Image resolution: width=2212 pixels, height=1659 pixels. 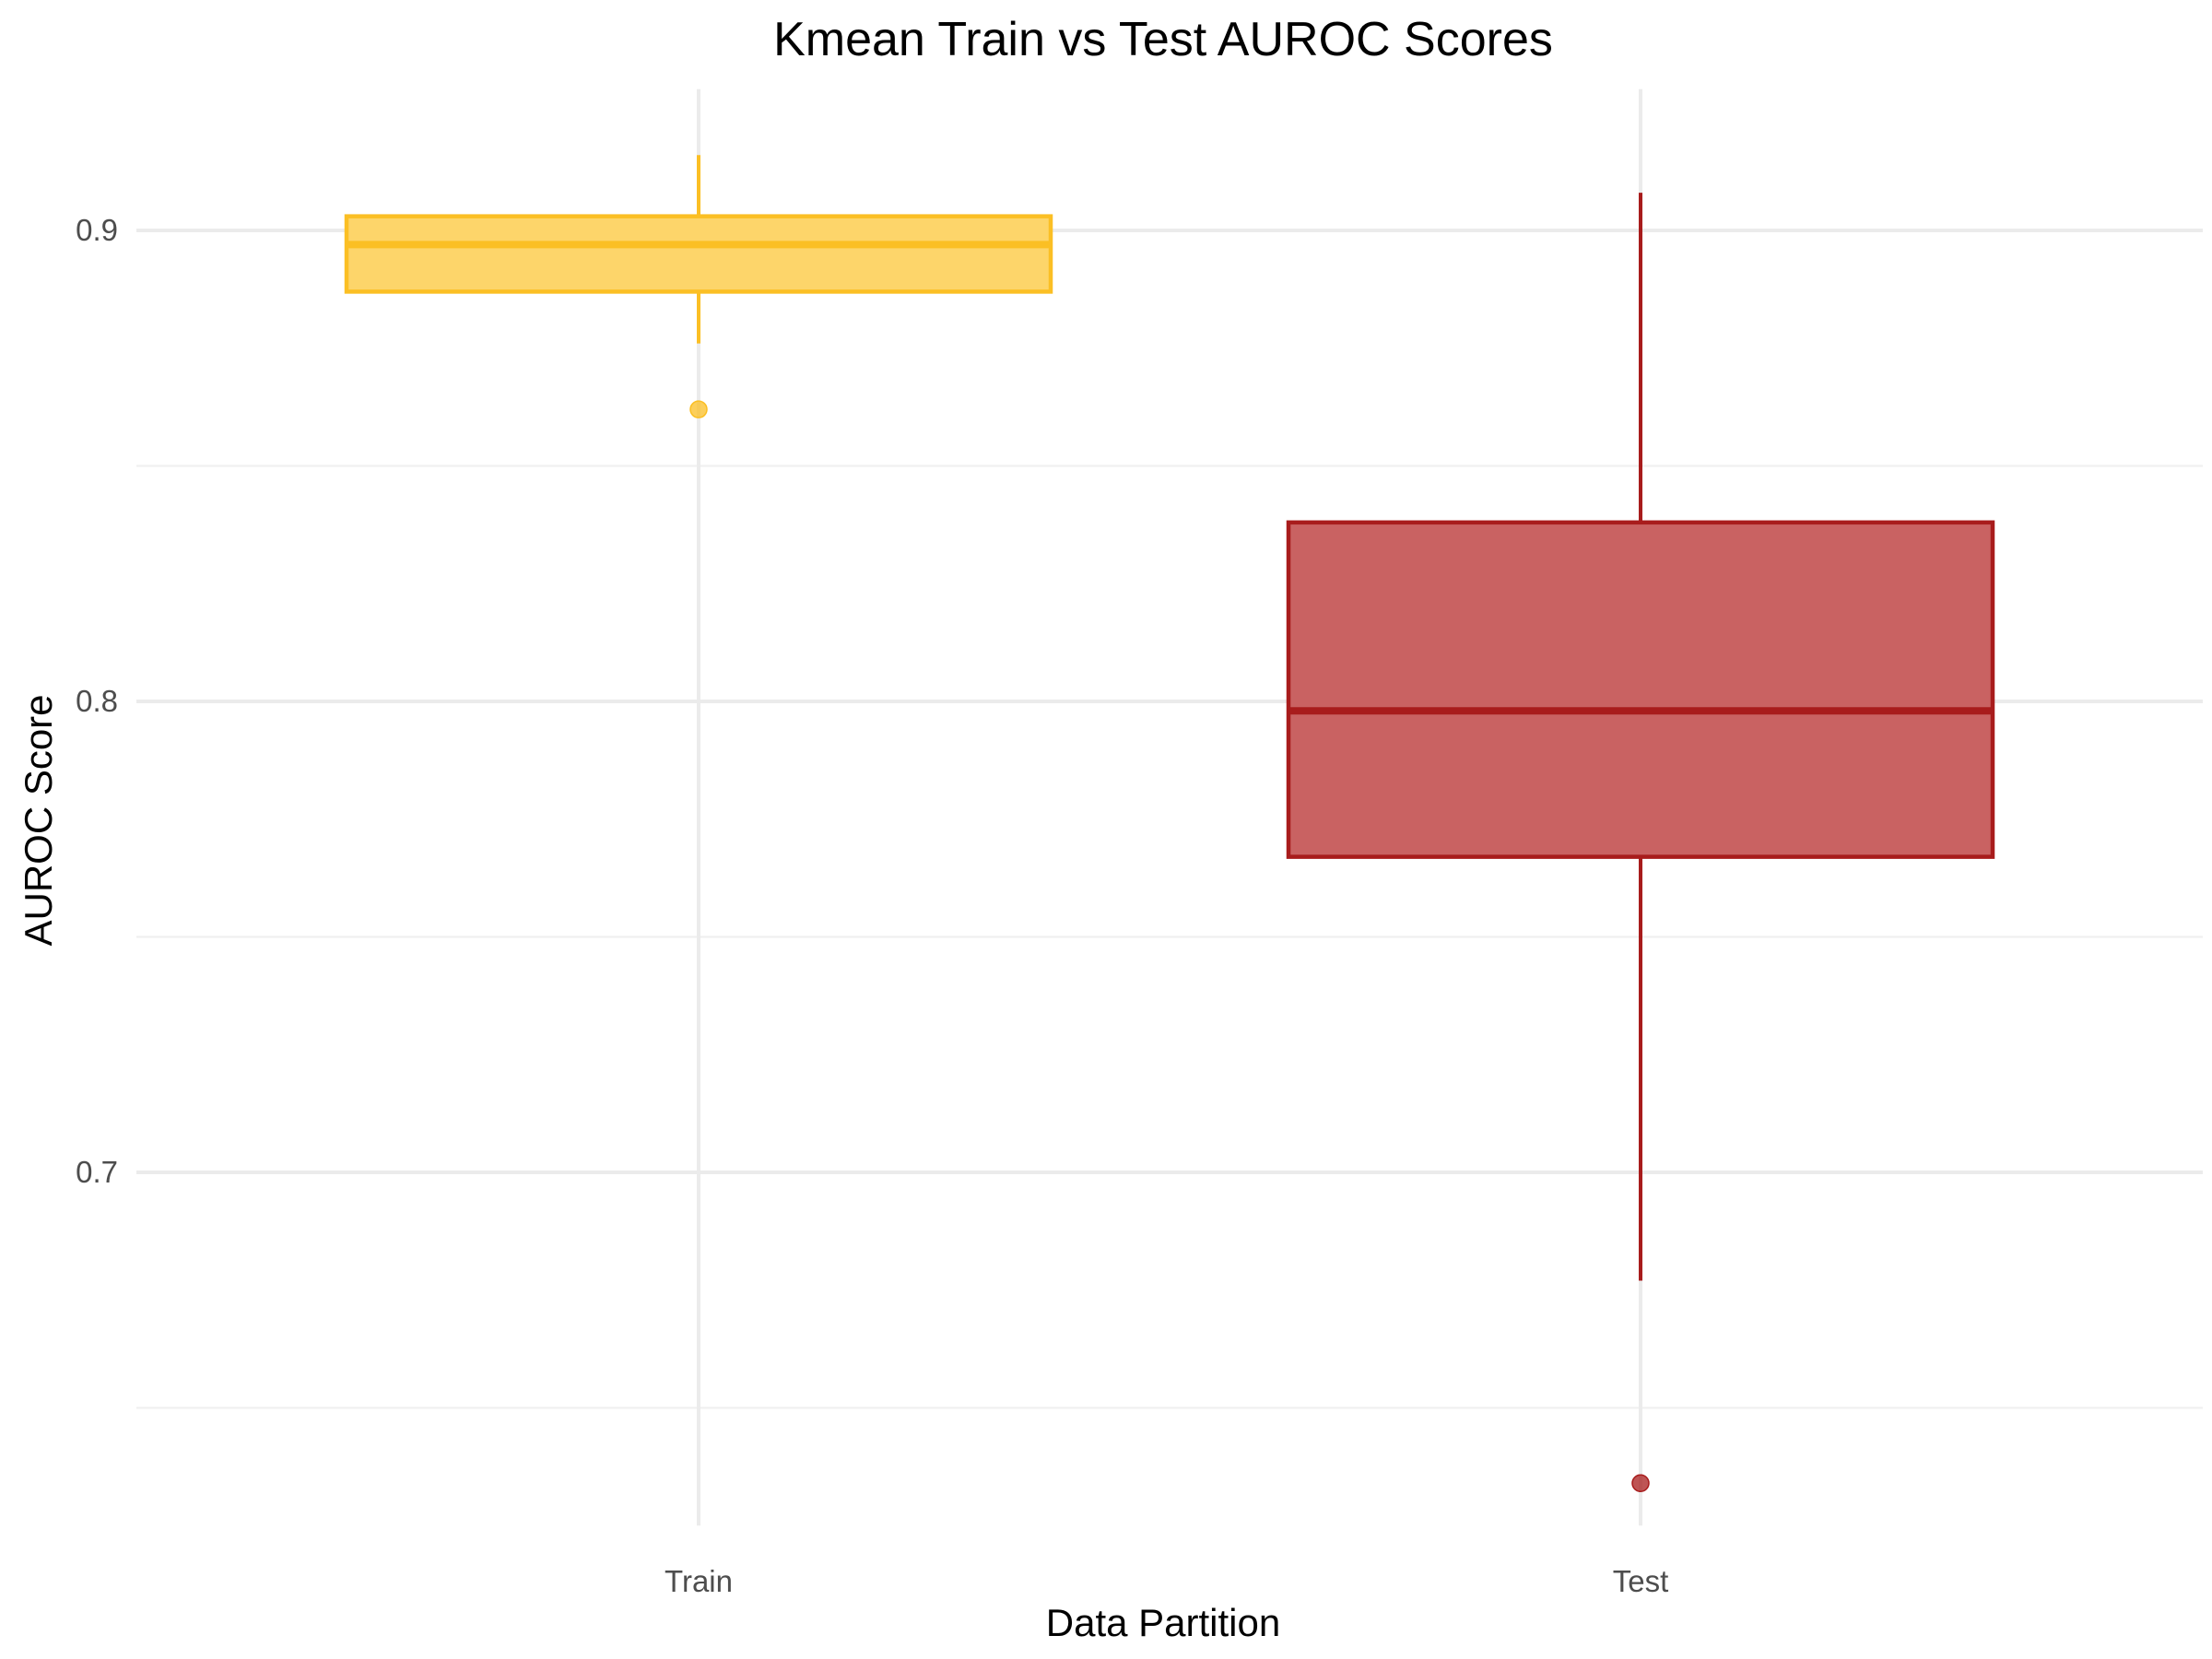 What do you see at coordinates (1163, 39) in the screenshot?
I see `chart-title: Kmean Train vs Test AUROC Scores` at bounding box center [1163, 39].